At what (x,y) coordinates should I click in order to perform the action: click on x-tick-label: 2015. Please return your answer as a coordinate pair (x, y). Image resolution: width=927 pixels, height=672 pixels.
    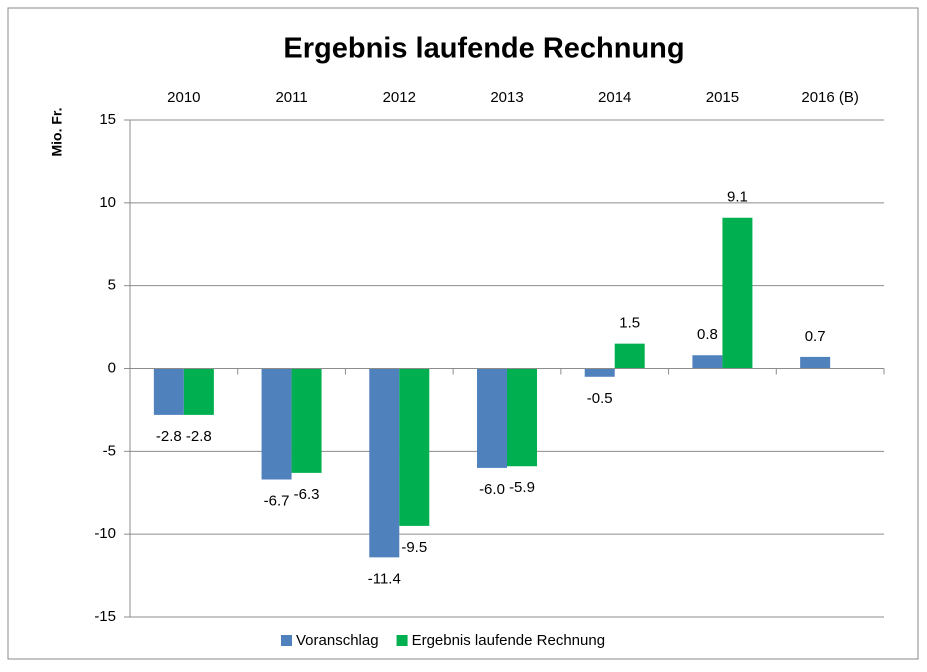
    Looking at the image, I should click on (722, 97).